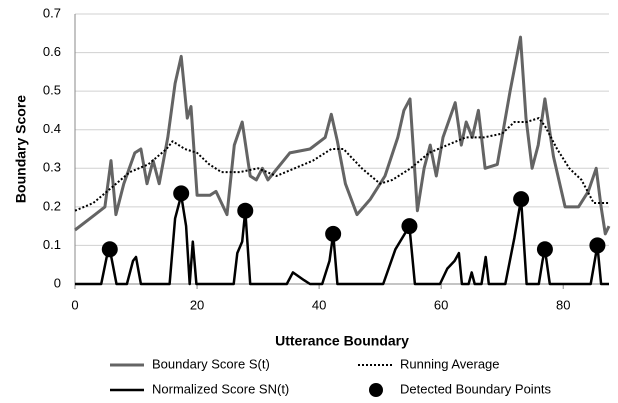 This screenshot has width=618, height=403. What do you see at coordinates (197, 304) in the screenshot?
I see `x-tick-label: 20` at bounding box center [197, 304].